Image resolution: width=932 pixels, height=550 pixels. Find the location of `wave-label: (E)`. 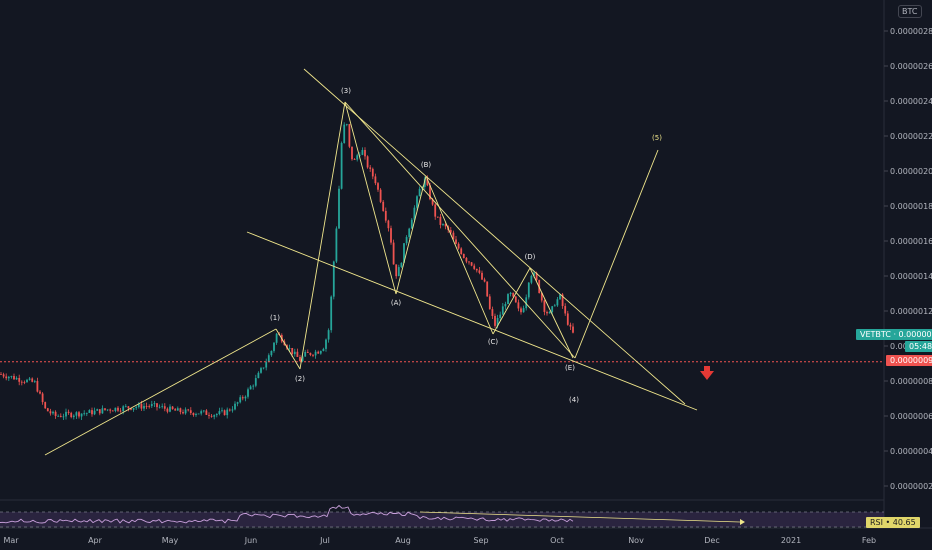

wave-label: (E) is located at coordinates (570, 368).